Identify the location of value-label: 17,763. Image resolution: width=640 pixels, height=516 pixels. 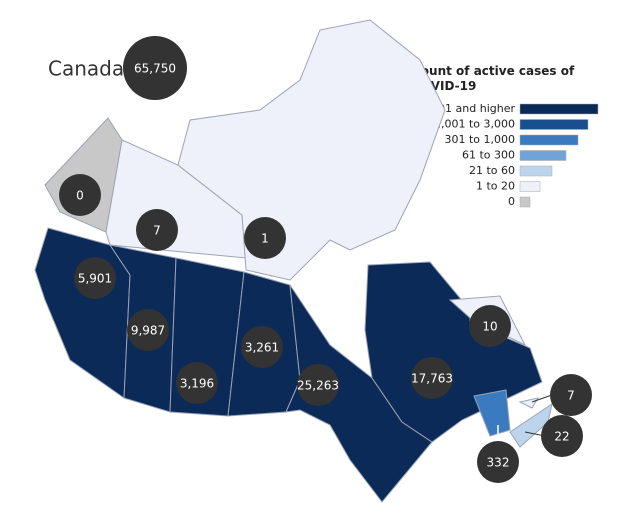
(432, 379).